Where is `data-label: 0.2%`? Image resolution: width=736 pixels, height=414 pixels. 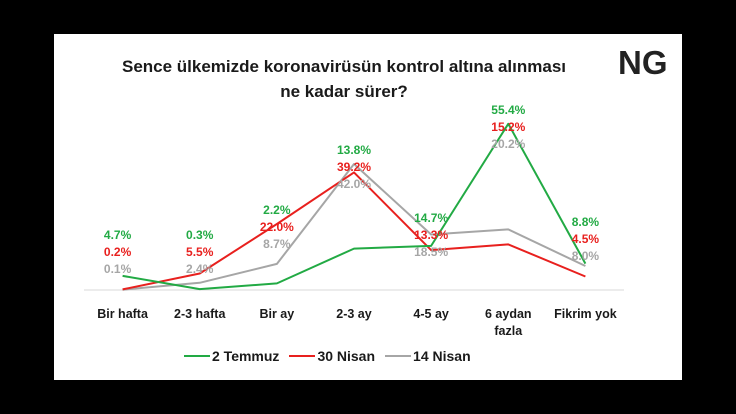 data-label: 0.2% is located at coordinates (118, 252).